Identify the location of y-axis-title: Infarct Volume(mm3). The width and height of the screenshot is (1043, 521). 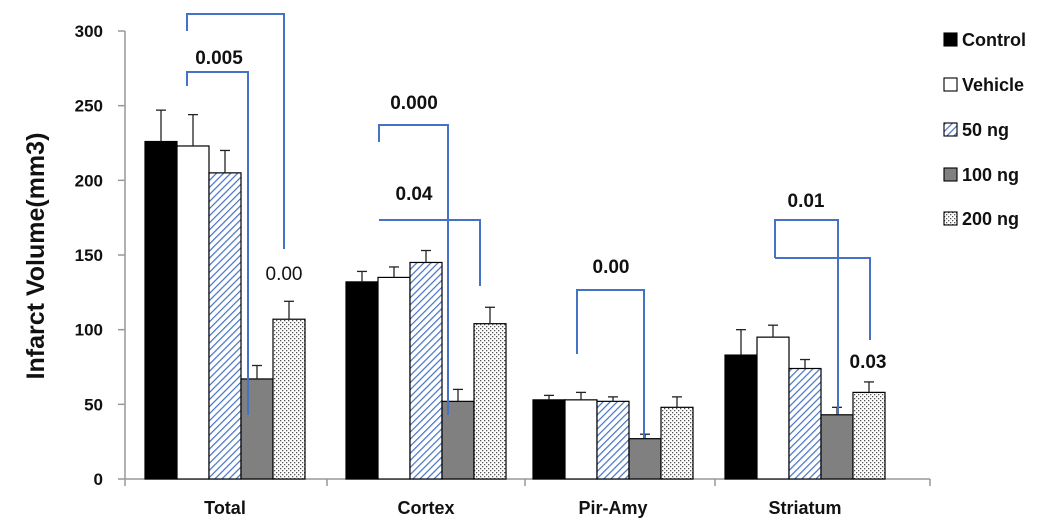
(36, 256).